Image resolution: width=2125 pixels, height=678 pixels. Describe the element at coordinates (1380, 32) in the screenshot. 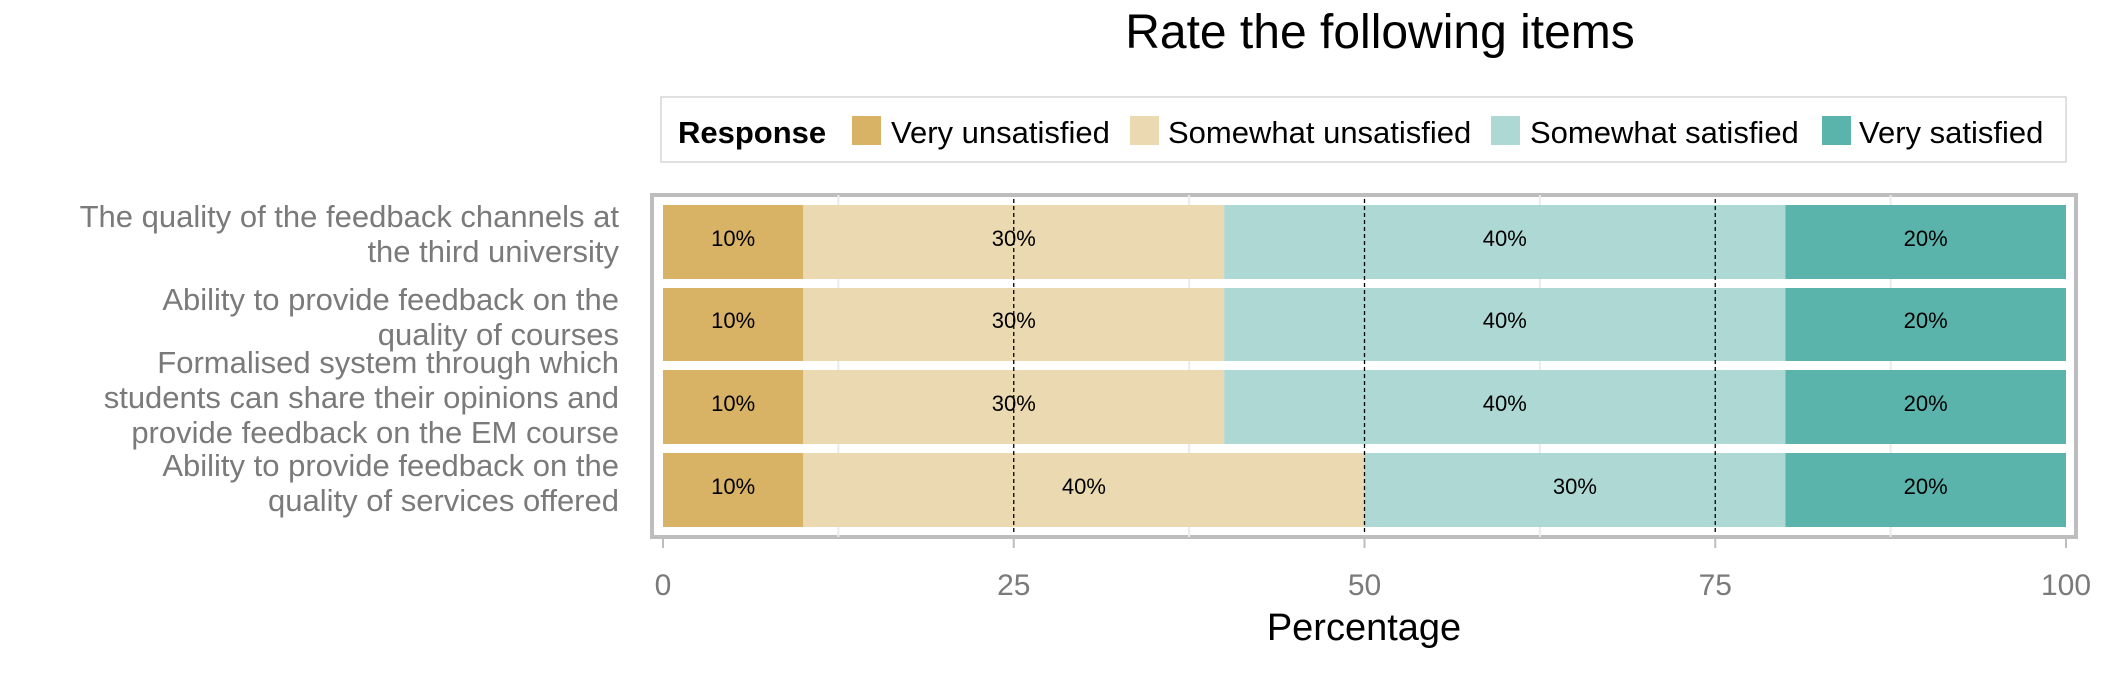

I see `chart-title: Rate the following items` at that location.